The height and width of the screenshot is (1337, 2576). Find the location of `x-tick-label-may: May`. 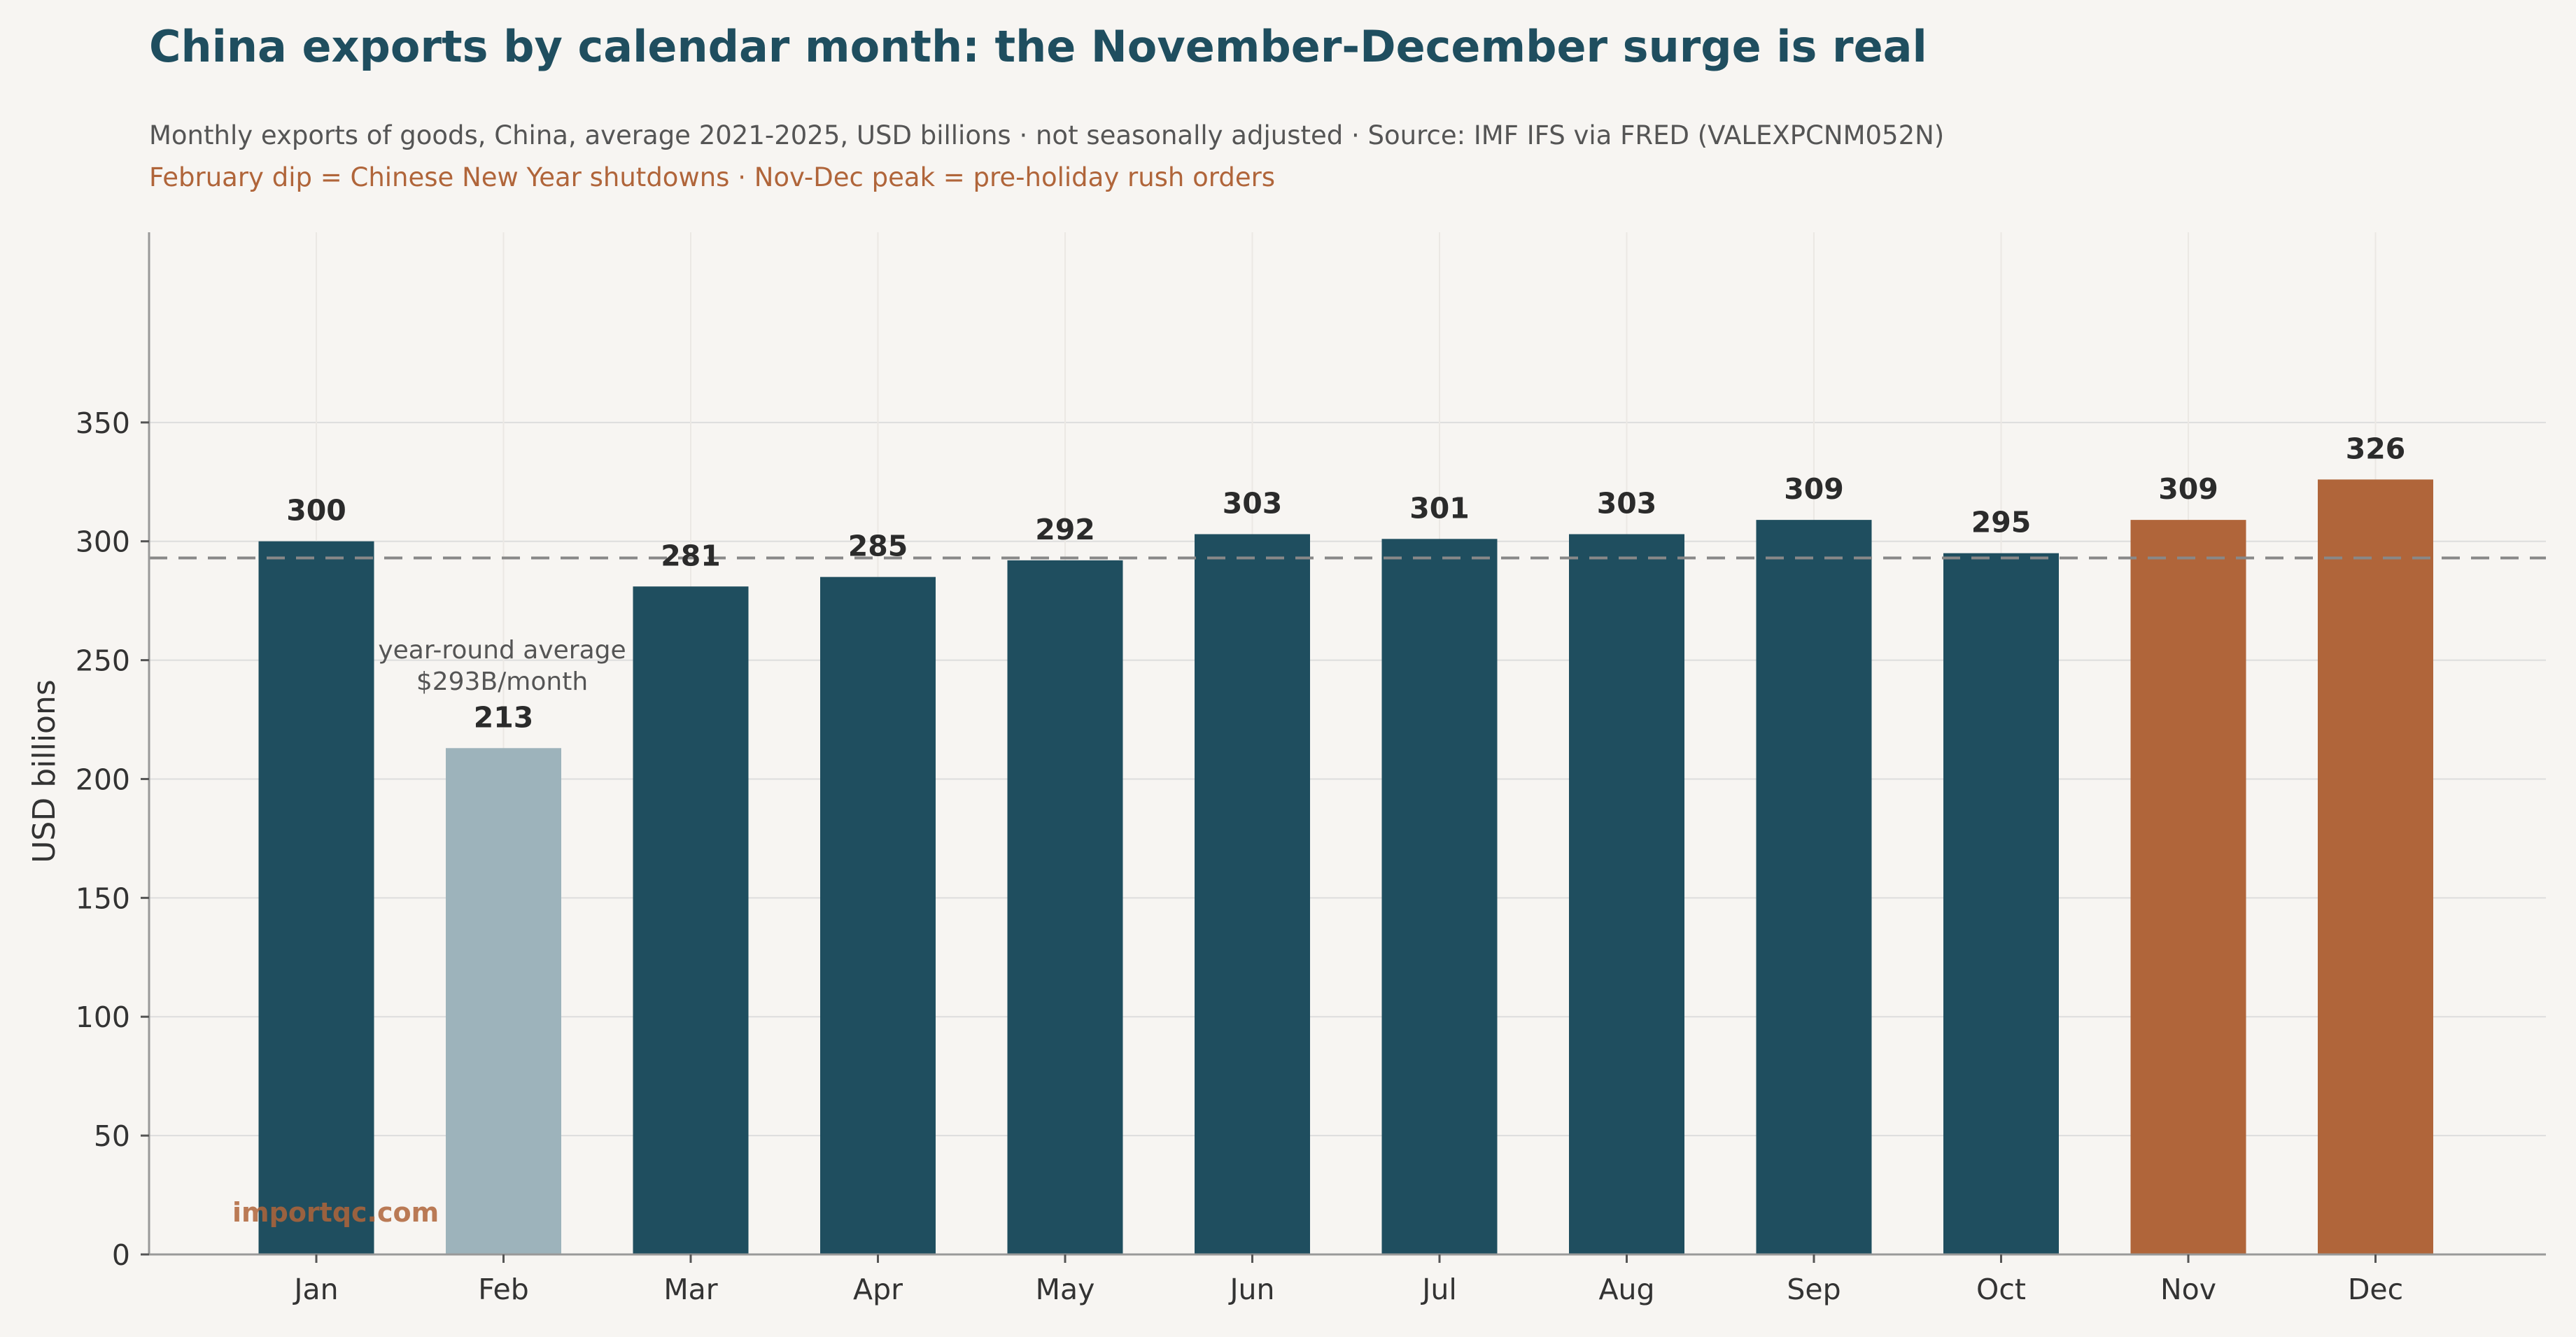

x-tick-label-may: May is located at coordinates (1065, 1289).